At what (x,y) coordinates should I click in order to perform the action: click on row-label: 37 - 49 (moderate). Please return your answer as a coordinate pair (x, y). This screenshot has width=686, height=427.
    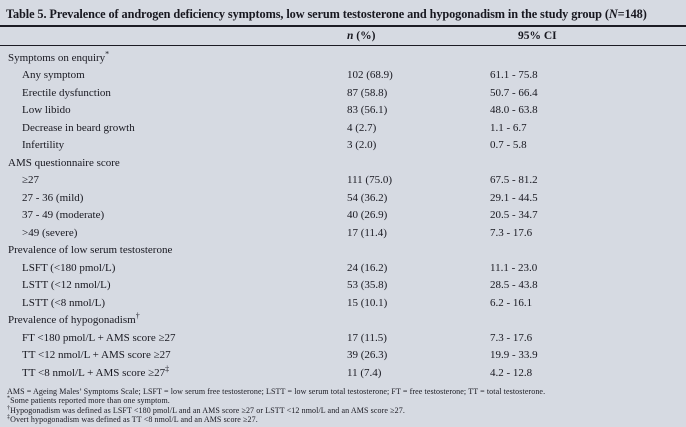
    Looking at the image, I should click on (63, 215).